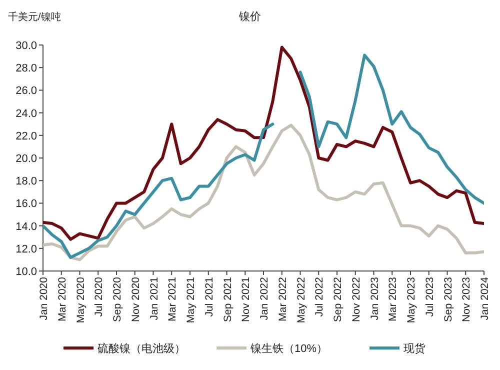 The height and width of the screenshot is (370, 500). What do you see at coordinates (142, 348) in the screenshot?
I see `legend-label: 硫酸镍（电池级）` at bounding box center [142, 348].